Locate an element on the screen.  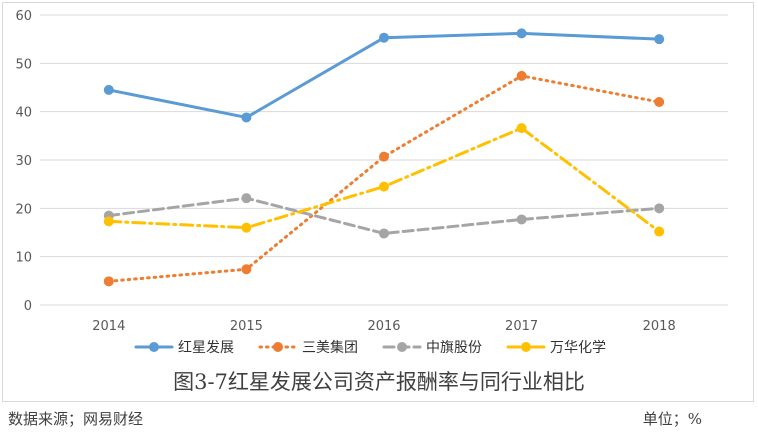
y-tick-label: 30 is located at coordinates (23, 161).